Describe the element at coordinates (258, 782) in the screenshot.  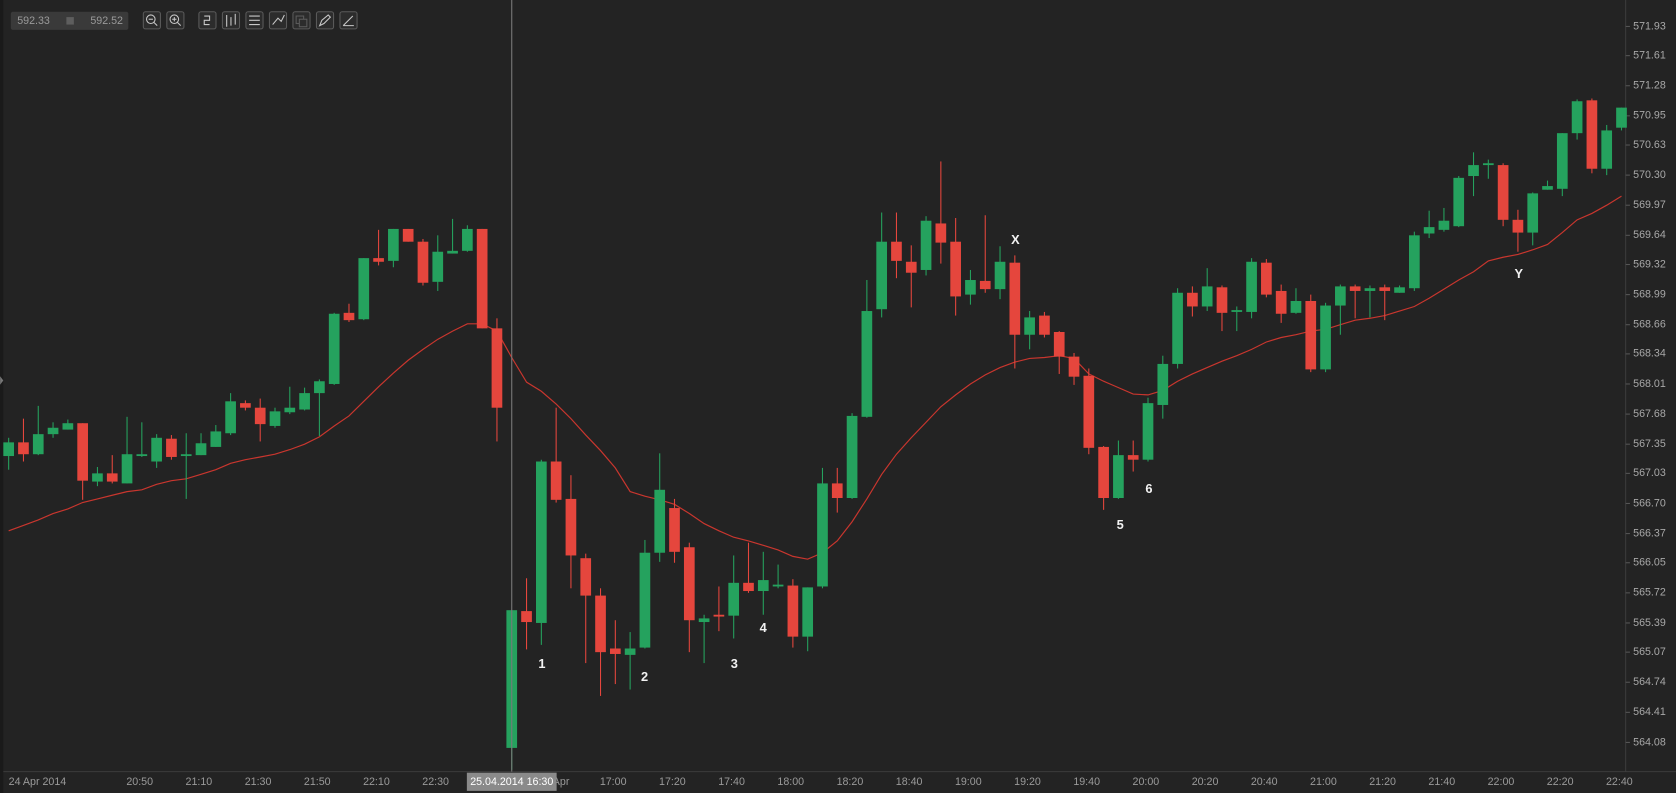
I see `x-tick-label: 21:30` at that location.